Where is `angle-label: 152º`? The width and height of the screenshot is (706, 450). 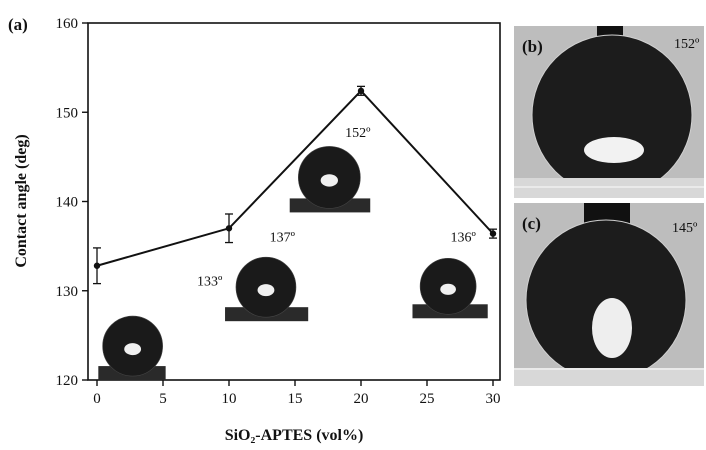 angle-label: 152º is located at coordinates (358, 133).